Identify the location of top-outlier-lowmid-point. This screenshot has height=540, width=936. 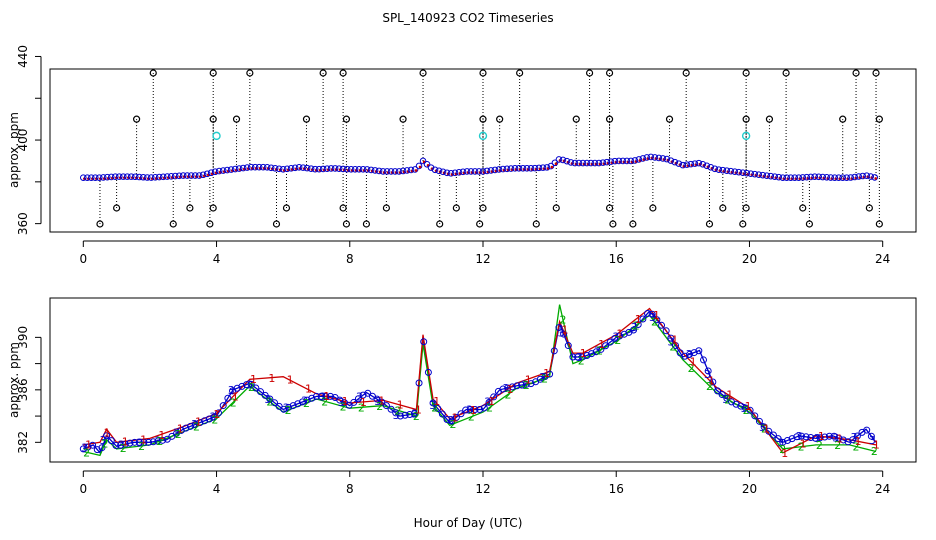
(653, 208).